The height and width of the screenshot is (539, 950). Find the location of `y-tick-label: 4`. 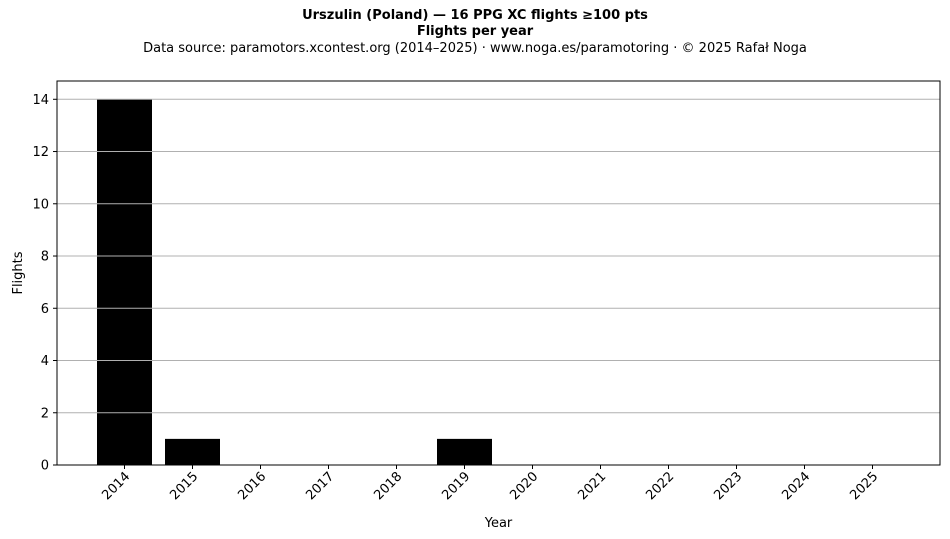

y-tick-label: 4 is located at coordinates (45, 361).